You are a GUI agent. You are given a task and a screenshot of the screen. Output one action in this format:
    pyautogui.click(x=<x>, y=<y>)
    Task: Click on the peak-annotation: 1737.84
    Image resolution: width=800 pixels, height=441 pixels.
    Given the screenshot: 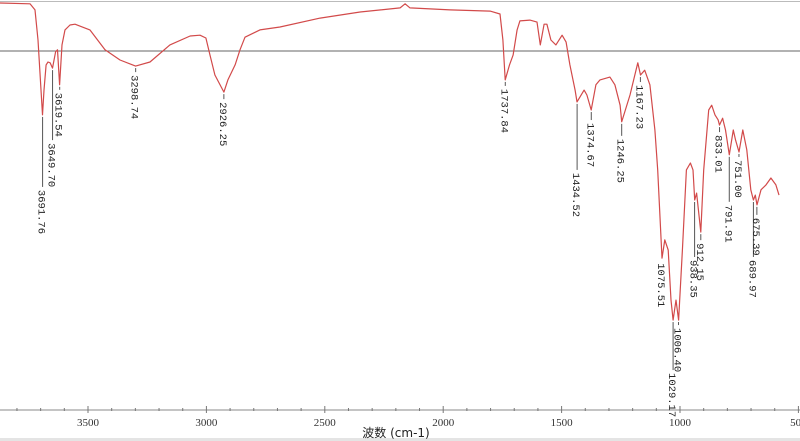 What is the action you would take?
    pyautogui.click(x=503, y=107)
    